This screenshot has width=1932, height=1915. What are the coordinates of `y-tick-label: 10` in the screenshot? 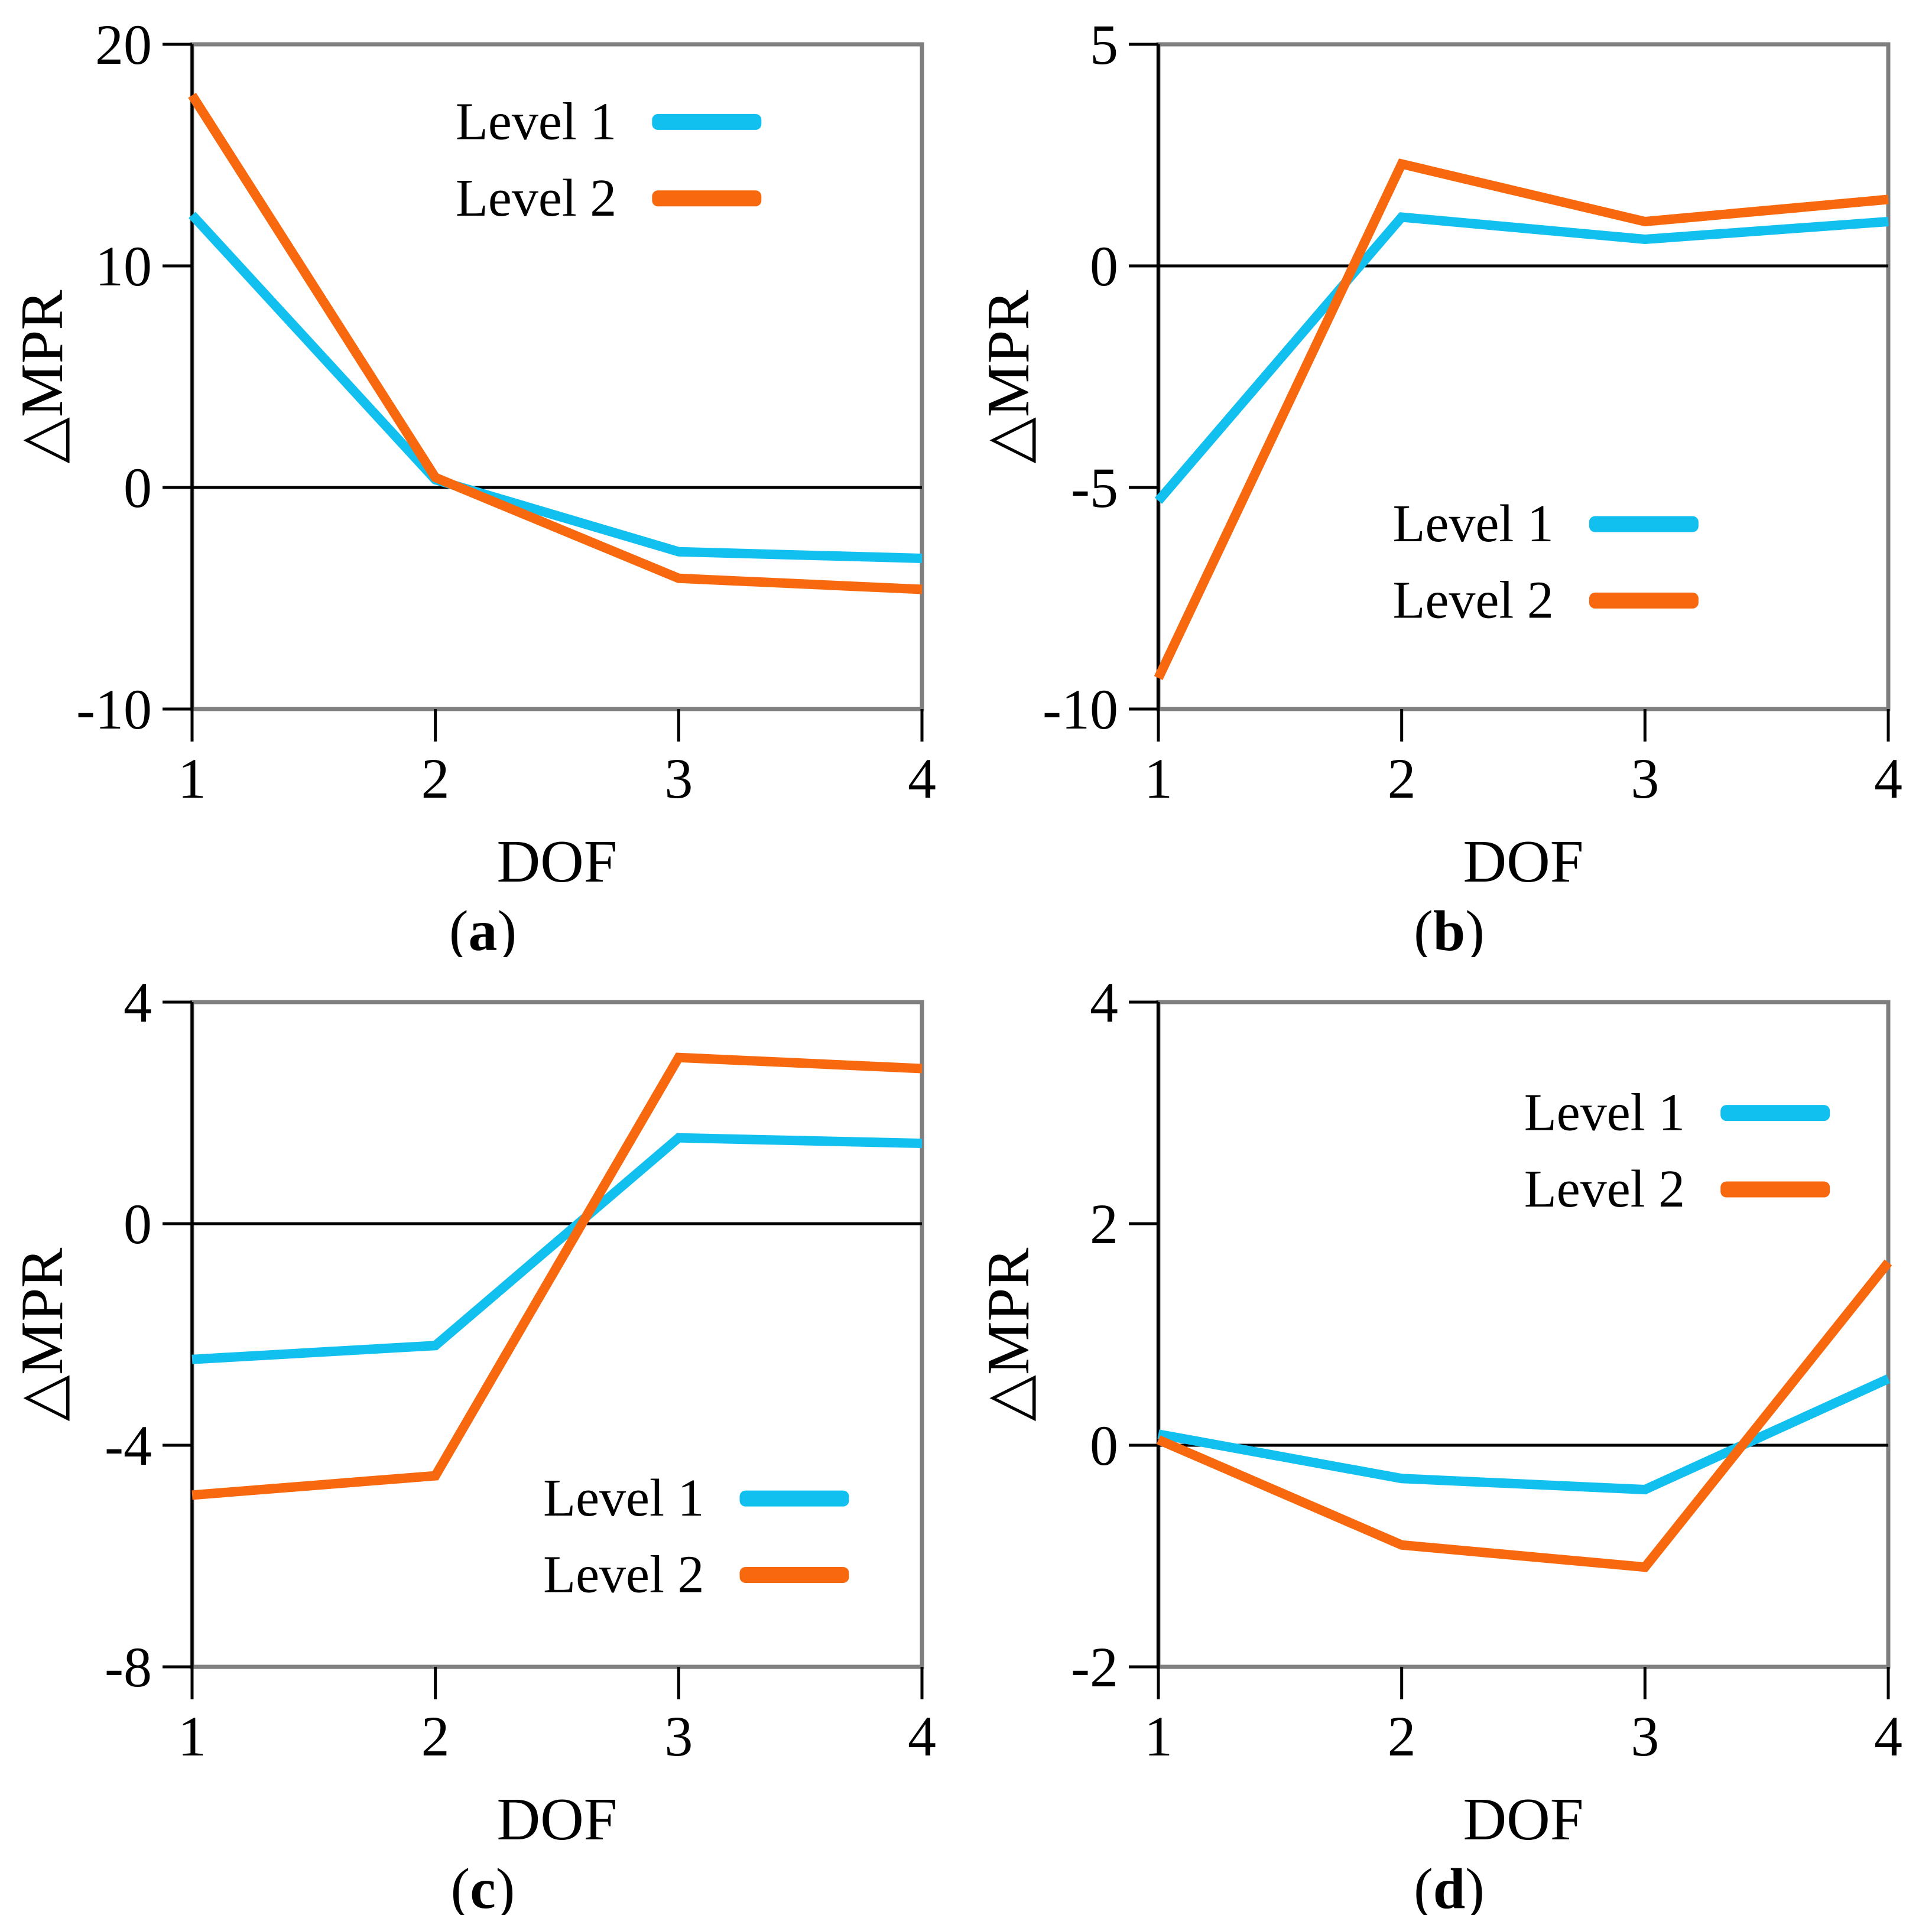 It's located at (124, 266).